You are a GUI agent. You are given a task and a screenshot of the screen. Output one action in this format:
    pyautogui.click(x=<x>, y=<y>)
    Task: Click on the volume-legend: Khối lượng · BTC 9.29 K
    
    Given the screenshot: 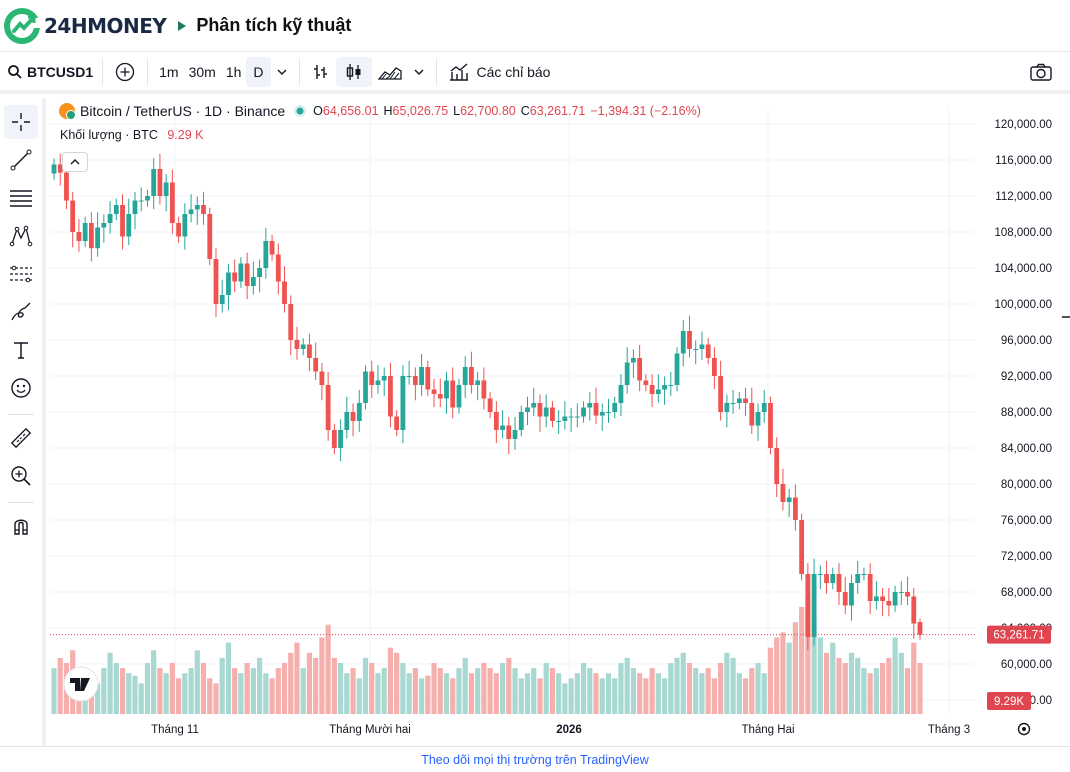 What is the action you would take?
    pyautogui.click(x=131, y=135)
    